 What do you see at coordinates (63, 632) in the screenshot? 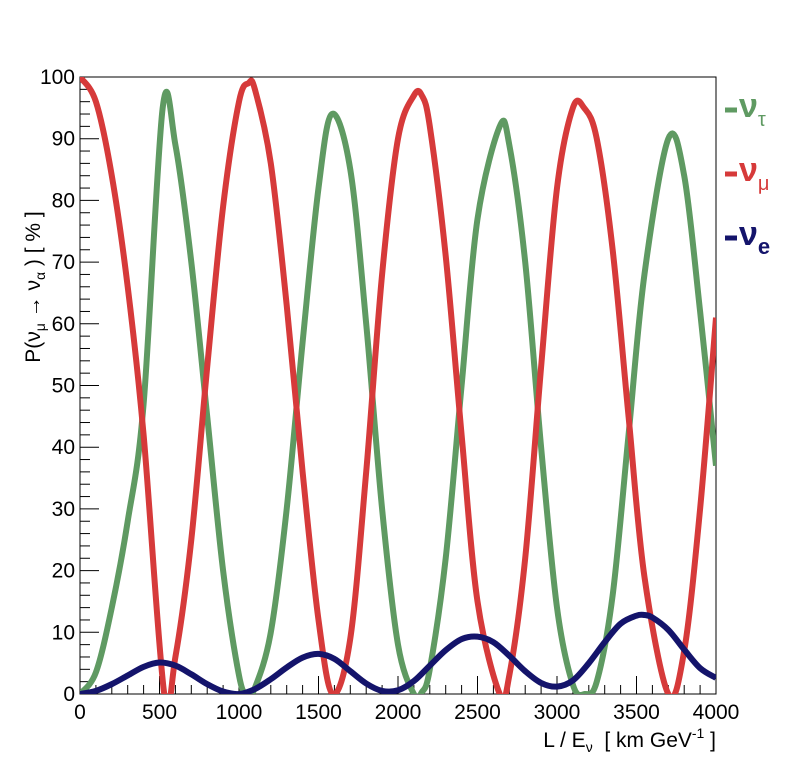
I see `y-tick-label: 10` at bounding box center [63, 632].